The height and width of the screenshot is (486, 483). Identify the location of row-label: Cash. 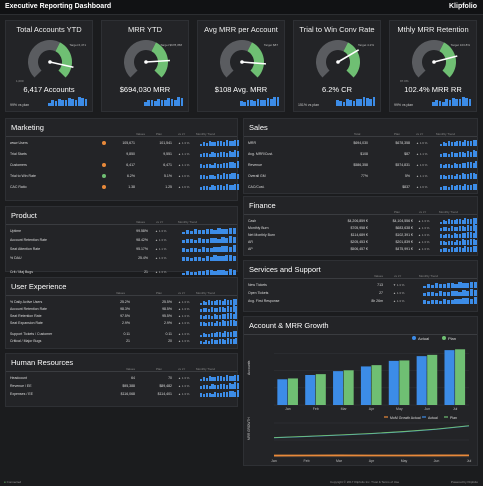
(252, 221).